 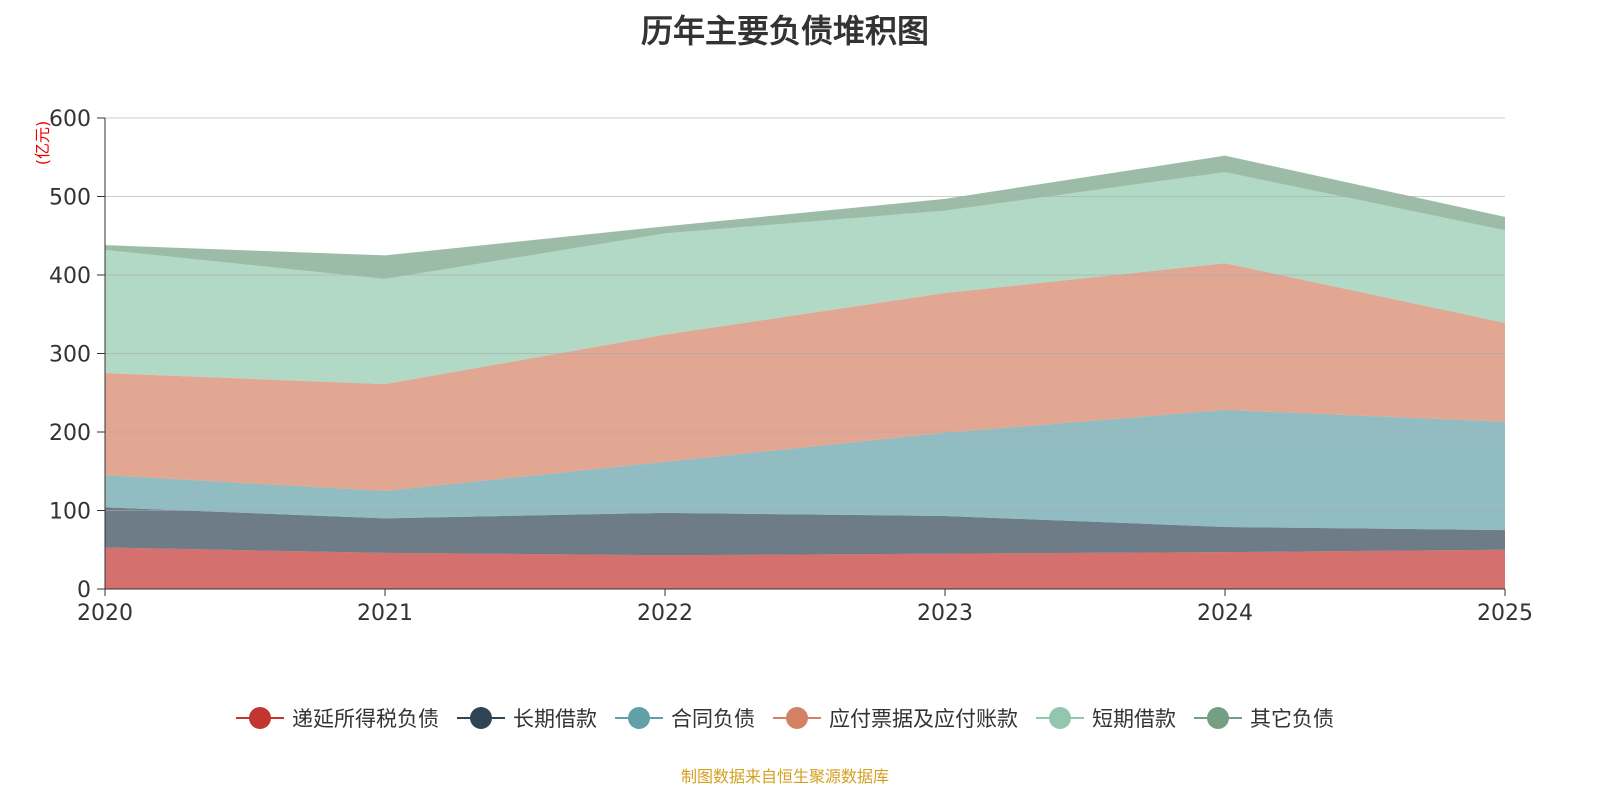 What do you see at coordinates (784, 776) in the screenshot?
I see `data-source-note: 制图数据来自恒生聚源数据库` at bounding box center [784, 776].